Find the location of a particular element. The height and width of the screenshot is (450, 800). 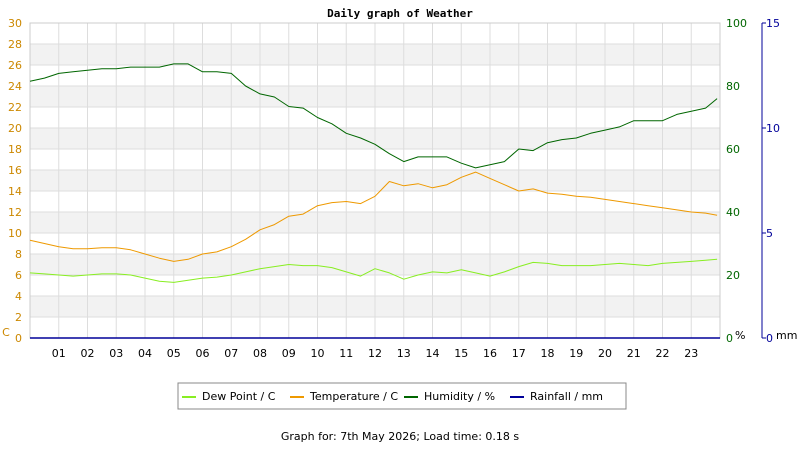

x-tick-label: 18 is located at coordinates (548, 353).